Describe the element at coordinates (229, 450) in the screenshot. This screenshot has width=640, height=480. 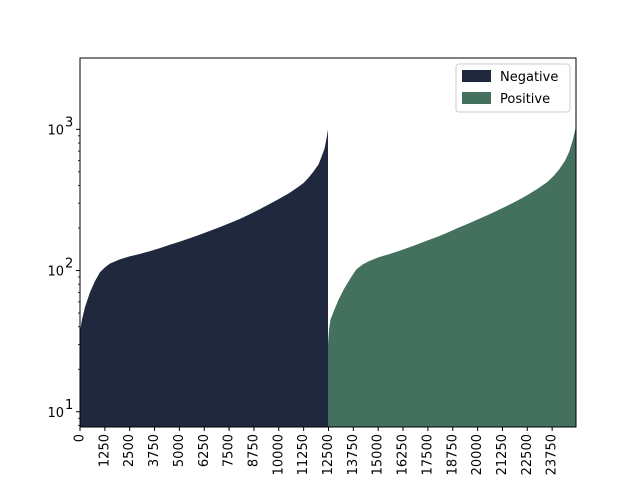
I see `x-tick-label: 7500` at that location.